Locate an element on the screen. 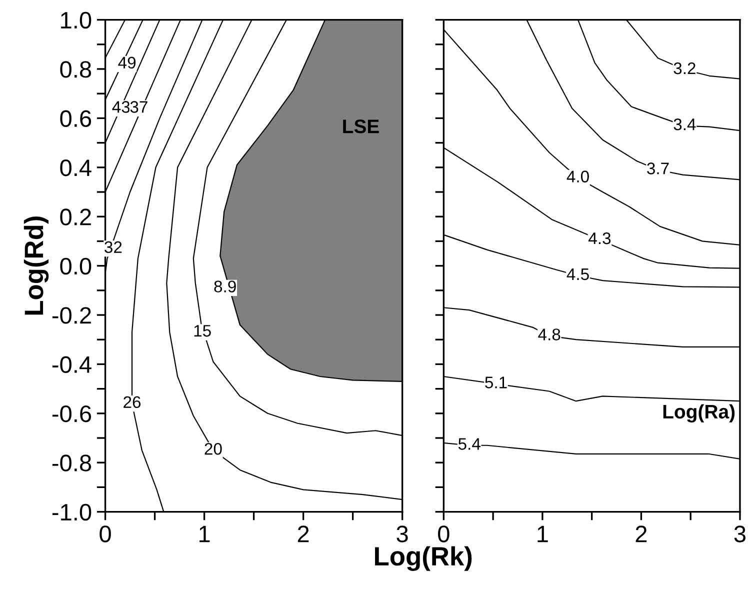 The height and width of the screenshot is (600, 752). y-tick-label: -0.6 is located at coordinates (72, 413).